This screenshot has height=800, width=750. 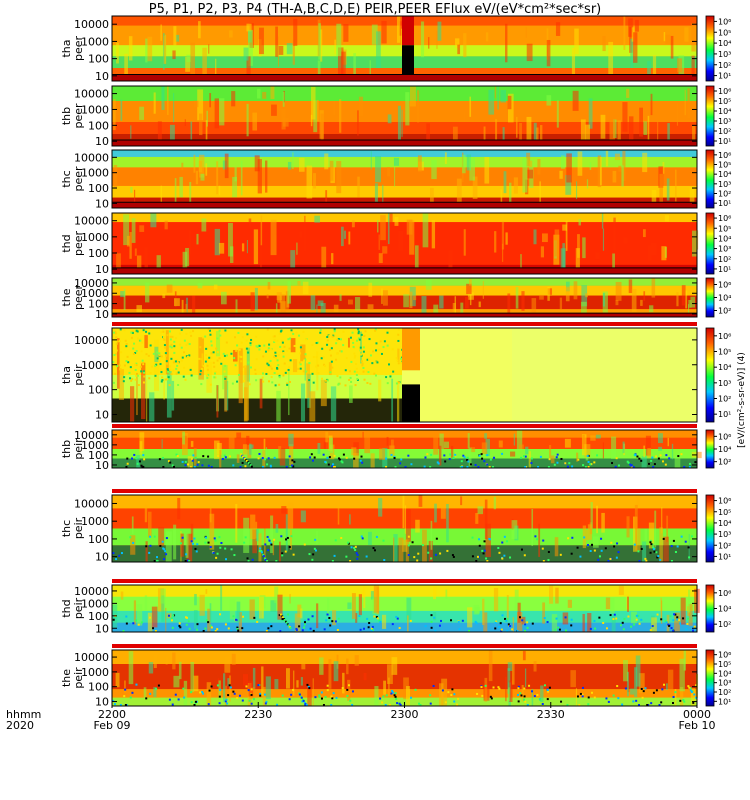 What do you see at coordinates (404, 581) in the screenshot?
I see `panel-separator` at bounding box center [404, 581].